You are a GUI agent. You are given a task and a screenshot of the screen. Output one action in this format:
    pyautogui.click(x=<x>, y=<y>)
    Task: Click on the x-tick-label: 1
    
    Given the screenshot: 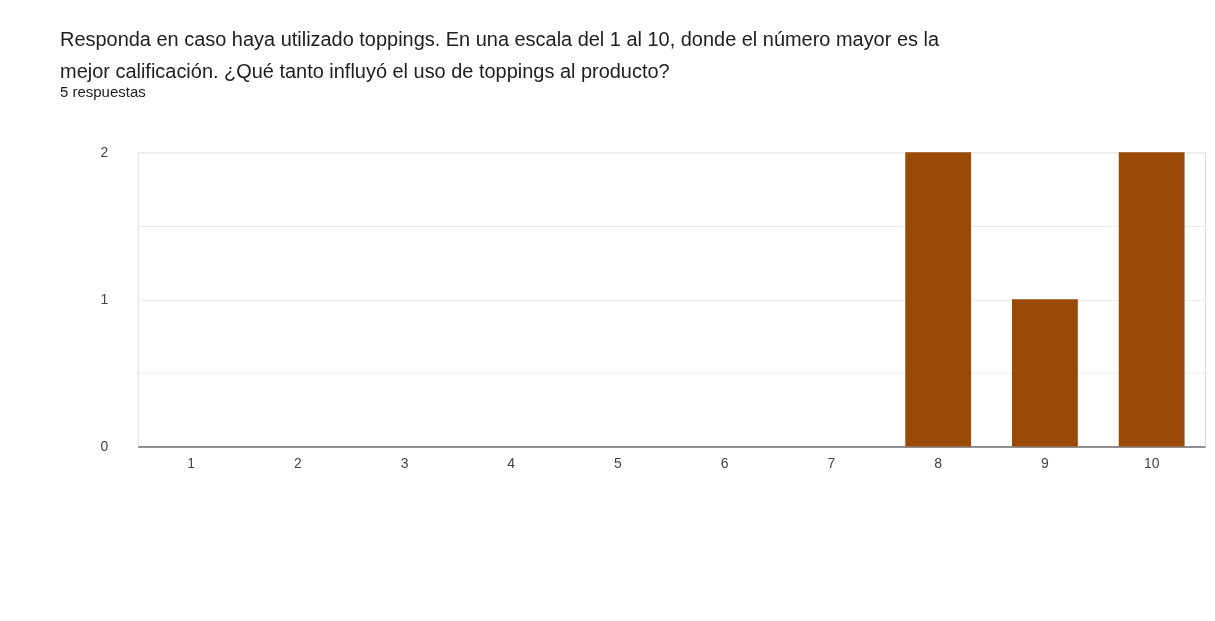 What is the action you would take?
    pyautogui.click(x=191, y=462)
    